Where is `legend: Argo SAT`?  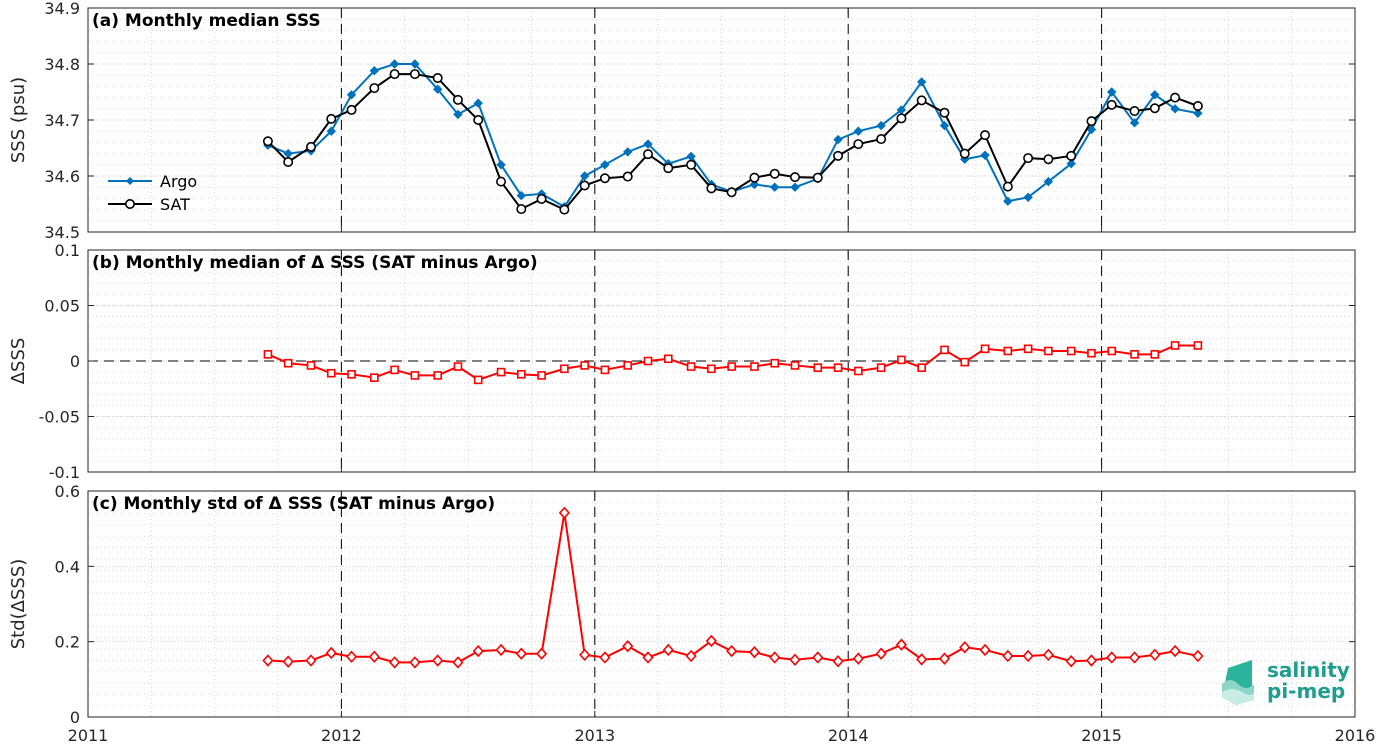
legend: Argo SAT is located at coordinates (152, 193).